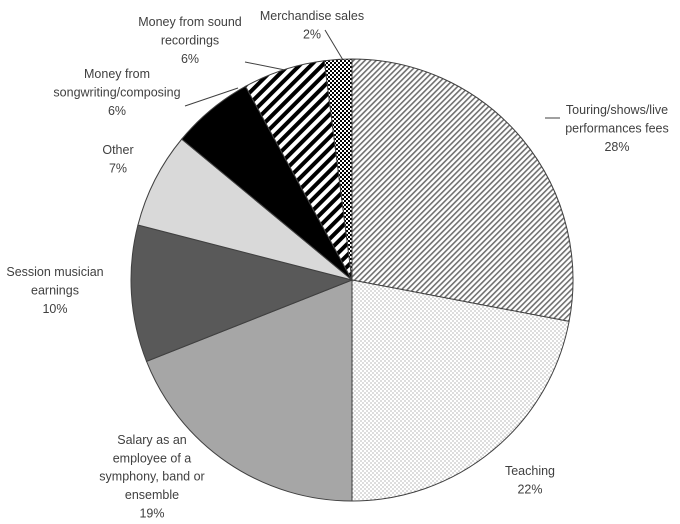  I want to click on value-label: 10%, so click(54, 309).